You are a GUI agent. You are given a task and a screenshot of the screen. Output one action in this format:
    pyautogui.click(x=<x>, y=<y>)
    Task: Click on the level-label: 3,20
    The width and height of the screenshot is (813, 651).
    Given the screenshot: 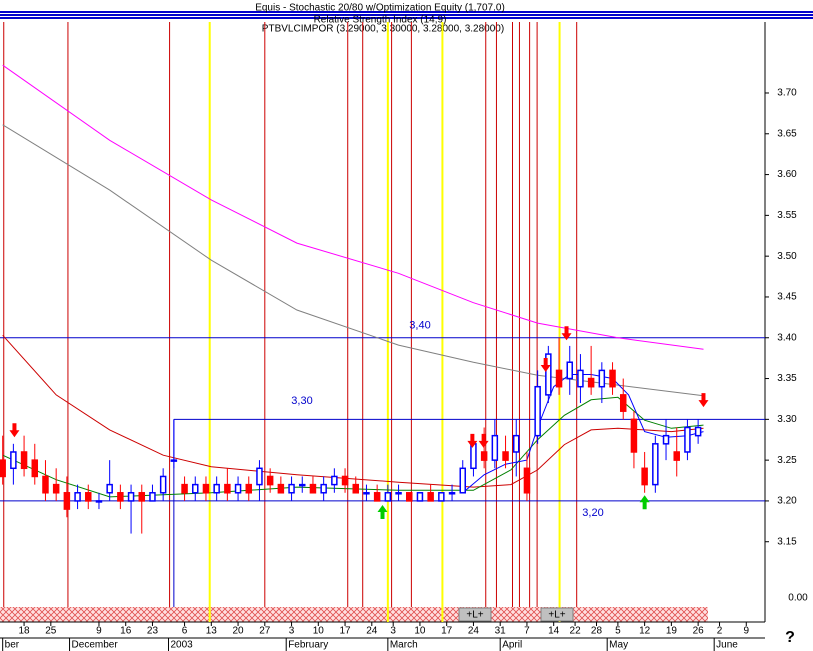 What is the action you would take?
    pyautogui.click(x=592, y=513)
    